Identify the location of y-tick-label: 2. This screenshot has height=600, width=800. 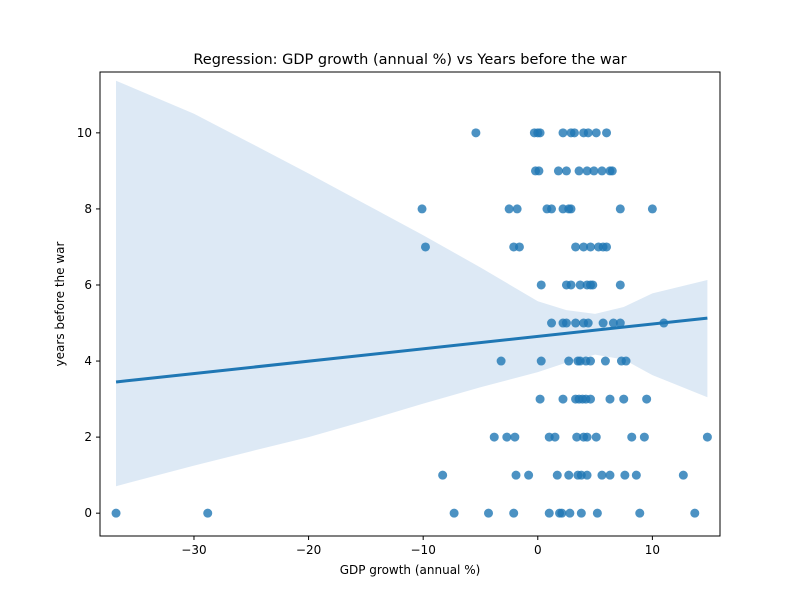
(88, 437).